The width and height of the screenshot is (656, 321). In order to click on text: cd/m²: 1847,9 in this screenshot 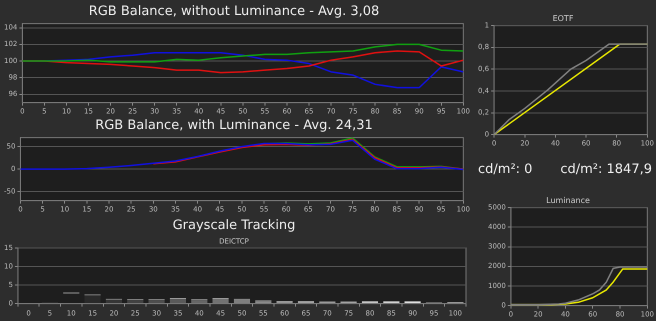, I will do `click(606, 169)`.